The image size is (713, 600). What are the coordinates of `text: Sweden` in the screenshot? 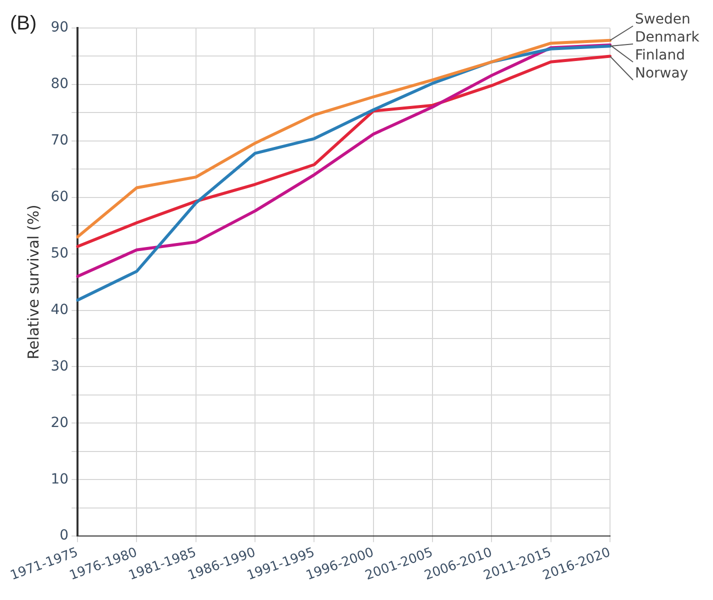 It's located at (662, 20).